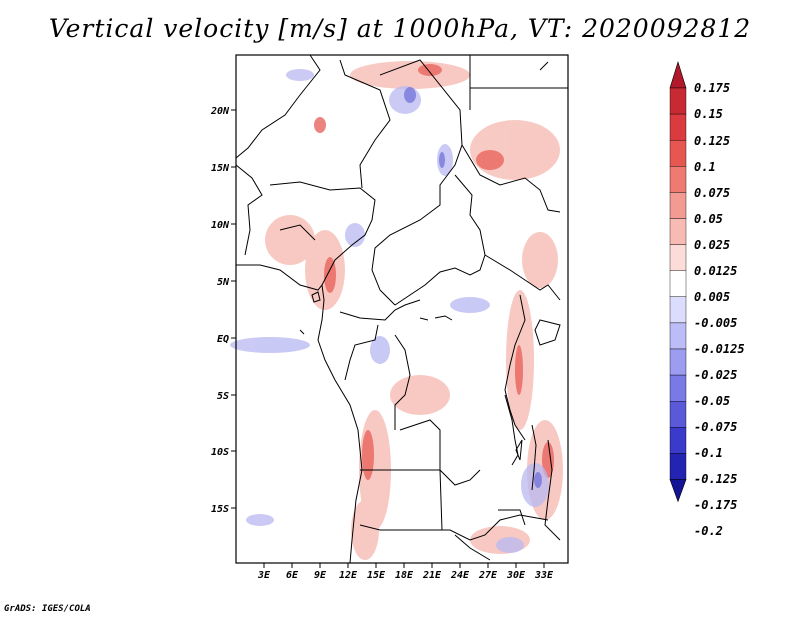  Describe the element at coordinates (715, 271) in the screenshot. I see `cb-label-7: 0.0125` at that location.